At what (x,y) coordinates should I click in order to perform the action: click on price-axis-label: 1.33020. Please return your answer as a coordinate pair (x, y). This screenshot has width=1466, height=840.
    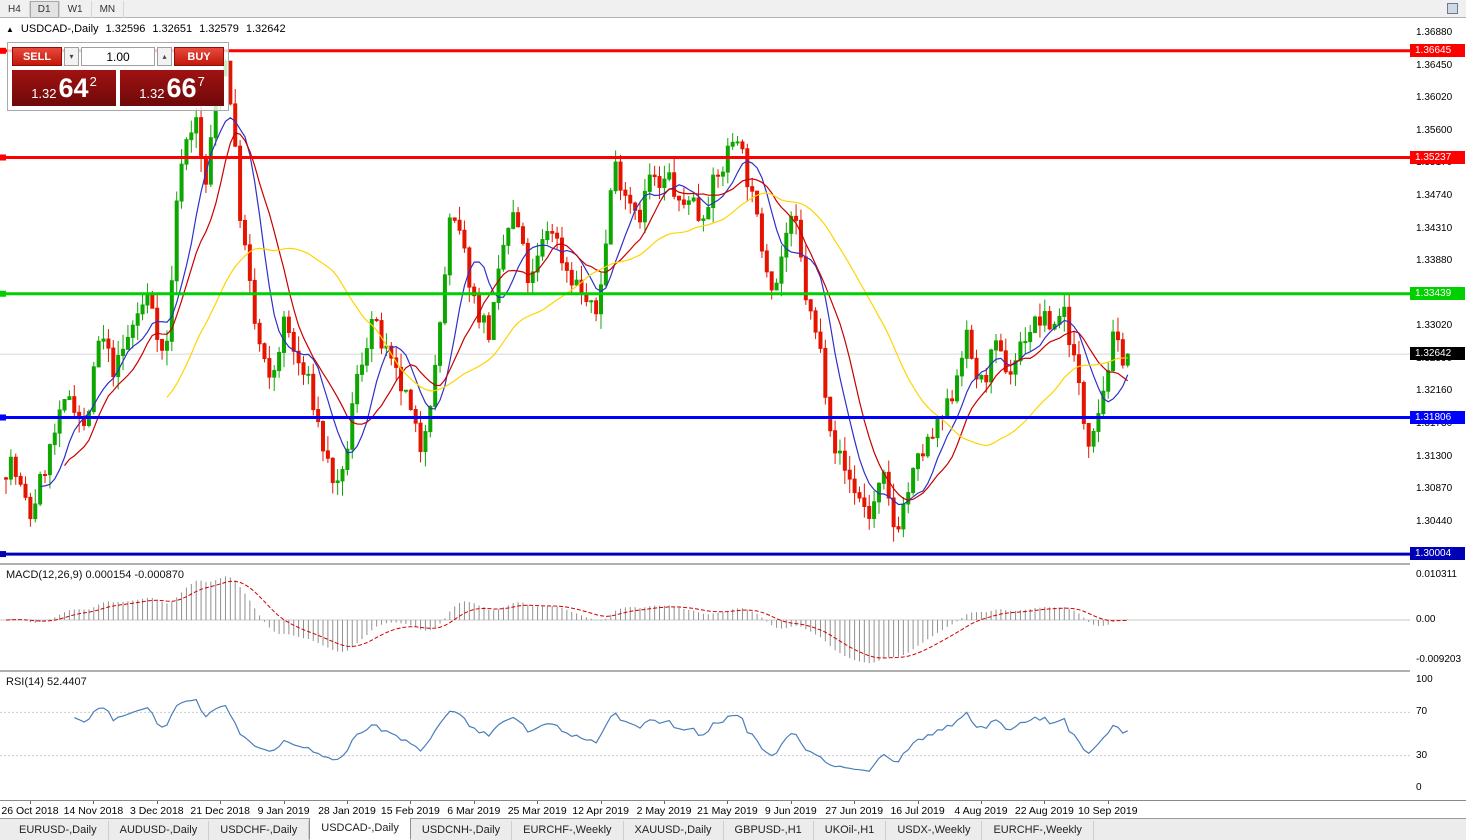
    Looking at the image, I should click on (1434, 326).